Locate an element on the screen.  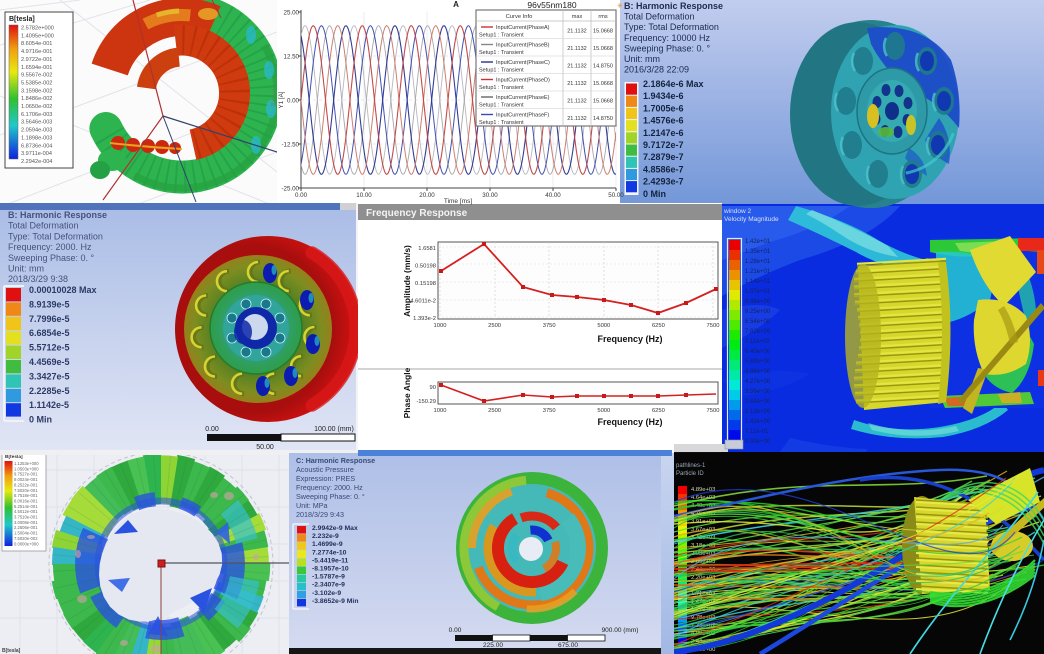
svg-text: 2016/3/28 22:09 is located at coordinates (656, 70).